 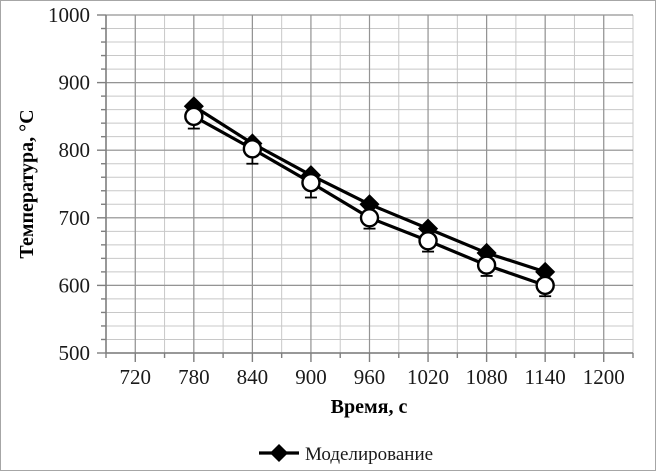 I want to click on y-tick-label: 600, so click(x=75, y=285).